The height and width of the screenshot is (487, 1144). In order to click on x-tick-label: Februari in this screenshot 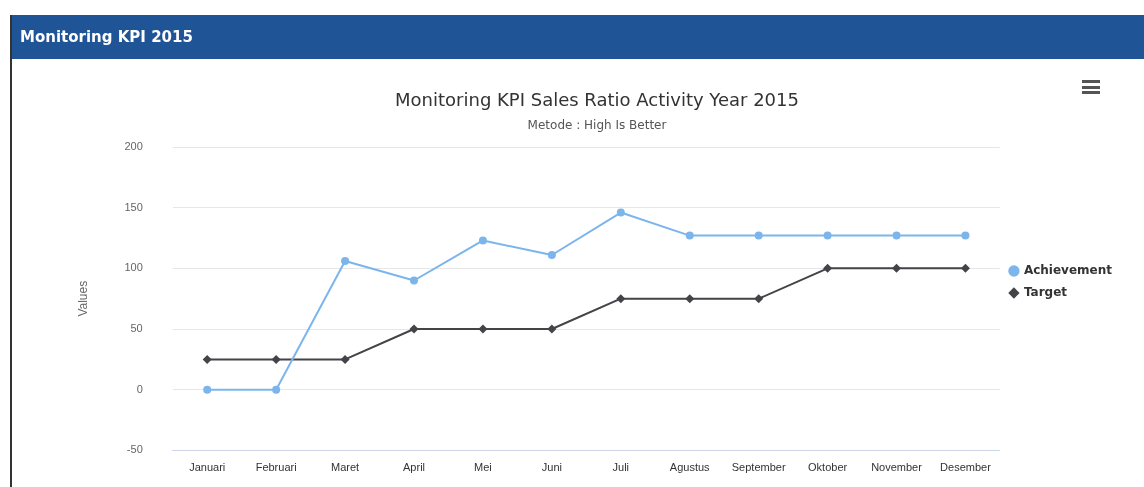, I will do `click(276, 467)`.